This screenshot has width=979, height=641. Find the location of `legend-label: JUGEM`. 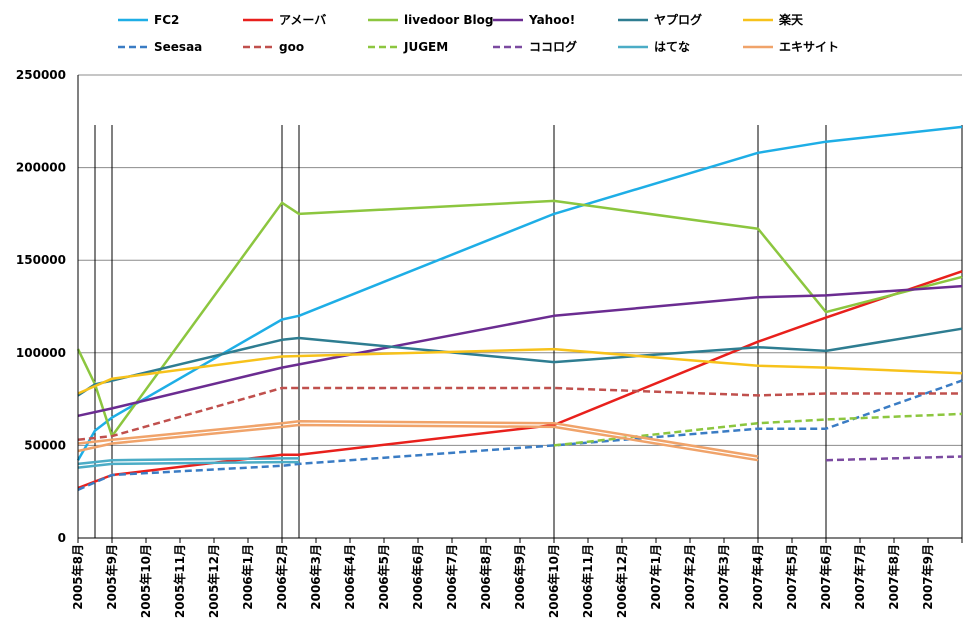

legend-label: JUGEM is located at coordinates (425, 47).